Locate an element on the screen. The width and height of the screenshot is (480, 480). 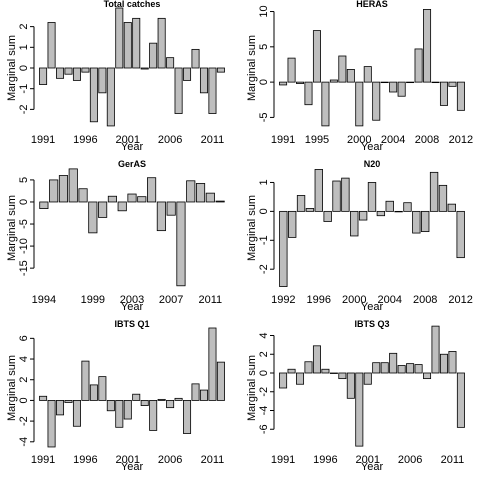
x-tick-label: 1991 is located at coordinates (283, 140).